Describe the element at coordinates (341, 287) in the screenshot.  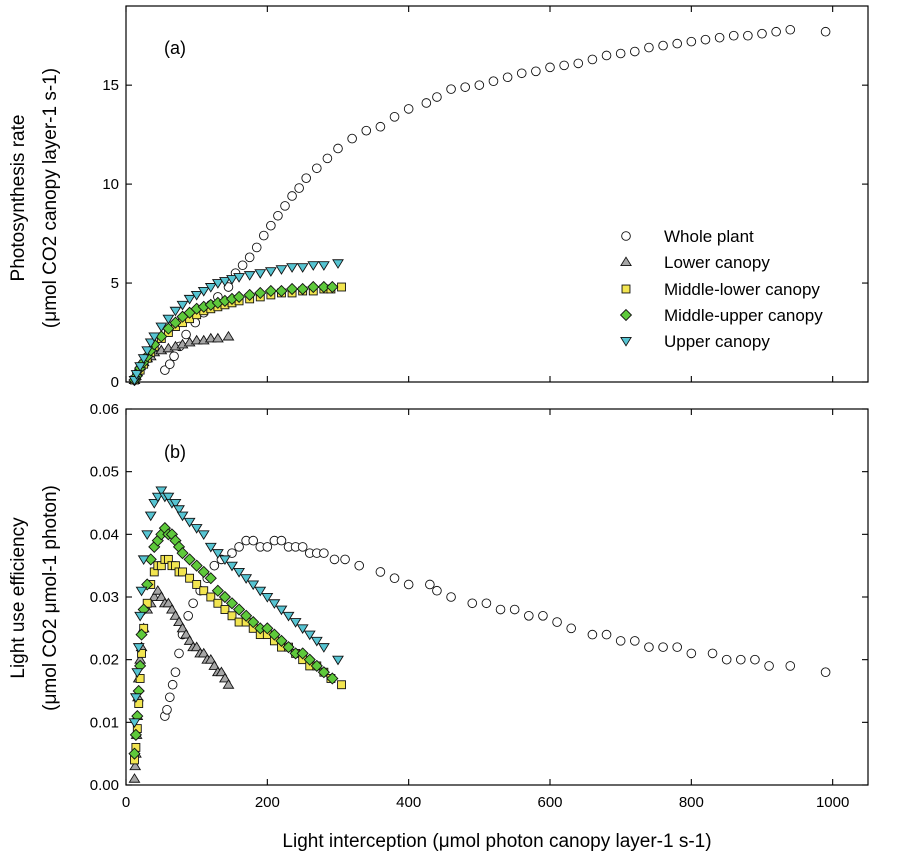
I see `panel-a-point-middle-lower-canopy` at that location.